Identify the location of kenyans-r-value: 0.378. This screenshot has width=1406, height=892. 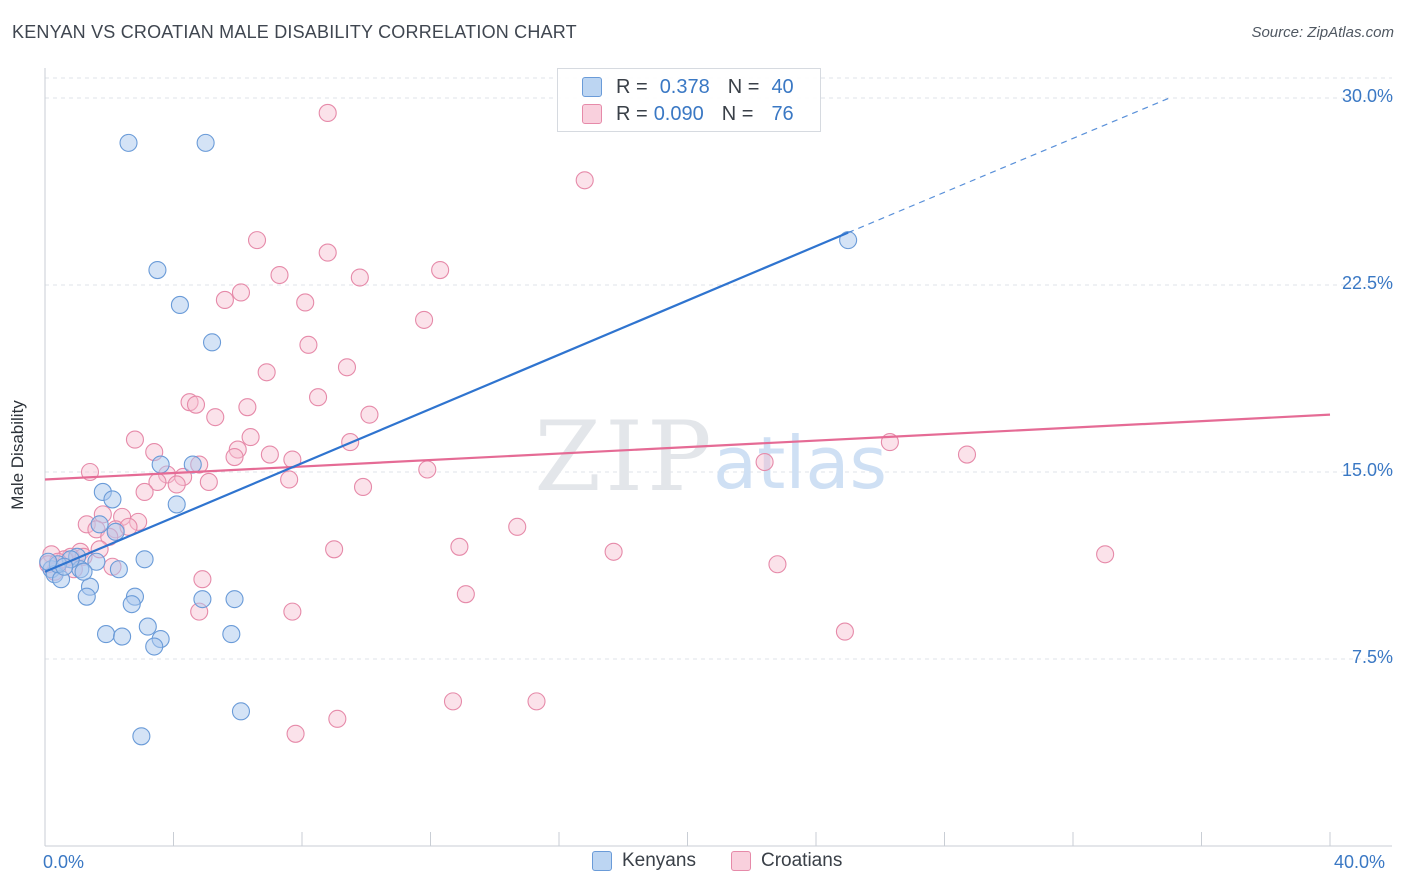
(684, 86).